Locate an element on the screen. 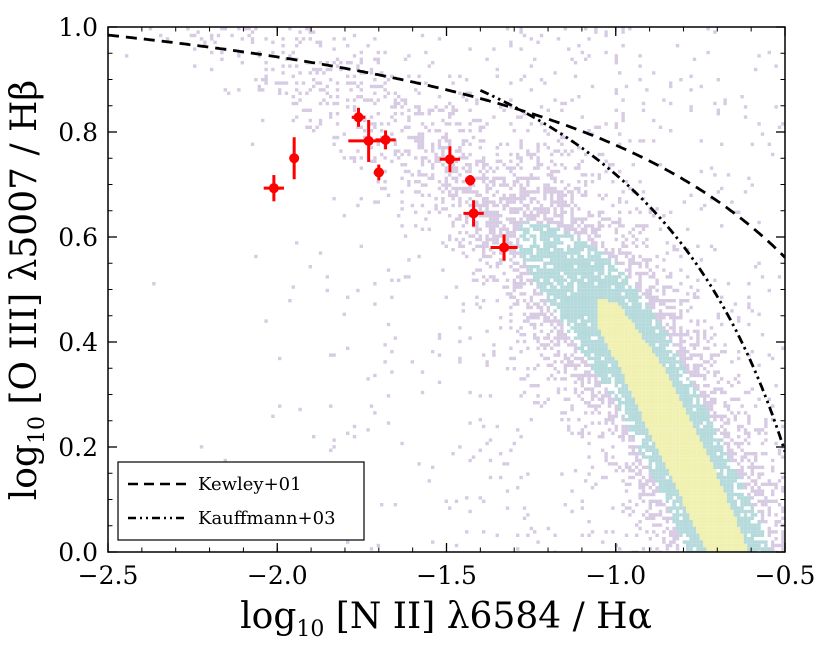 Image resolution: width=831 pixels, height=649 pixels. y-tick-label: 1.0 is located at coordinates (78, 27).